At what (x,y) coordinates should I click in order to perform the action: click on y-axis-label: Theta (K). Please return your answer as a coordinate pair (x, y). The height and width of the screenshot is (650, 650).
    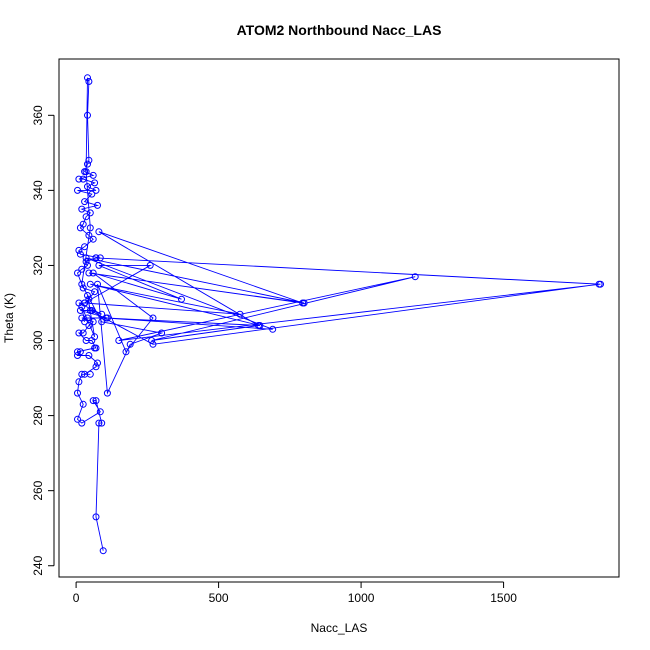
    Looking at the image, I should click on (9, 318).